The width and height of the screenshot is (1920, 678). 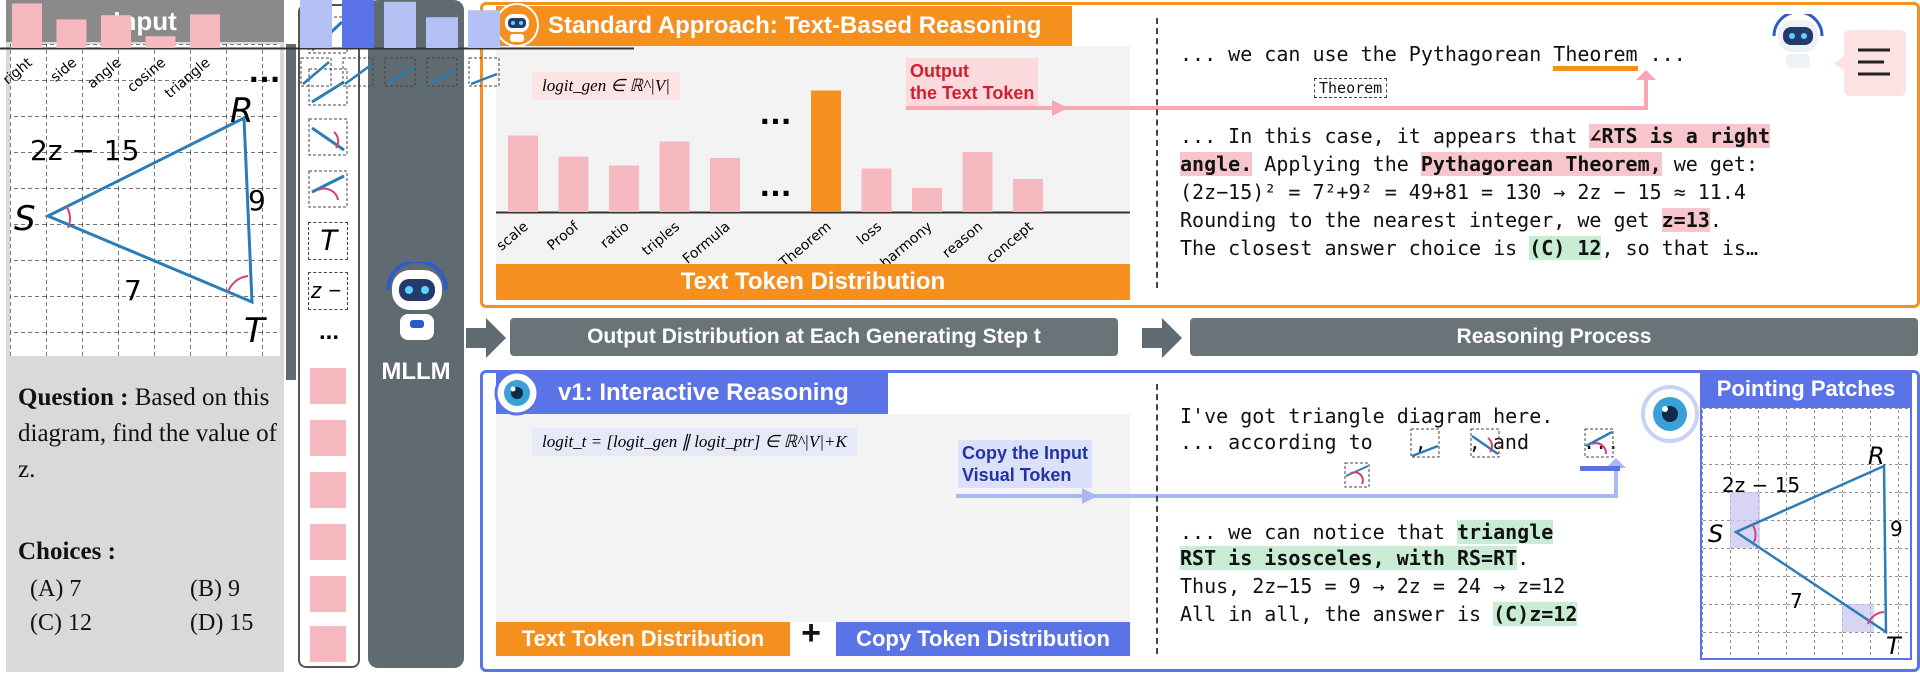 I want to click on pointing-diagram: R S T 2z − 15 9 7, so click(x=1806, y=534).